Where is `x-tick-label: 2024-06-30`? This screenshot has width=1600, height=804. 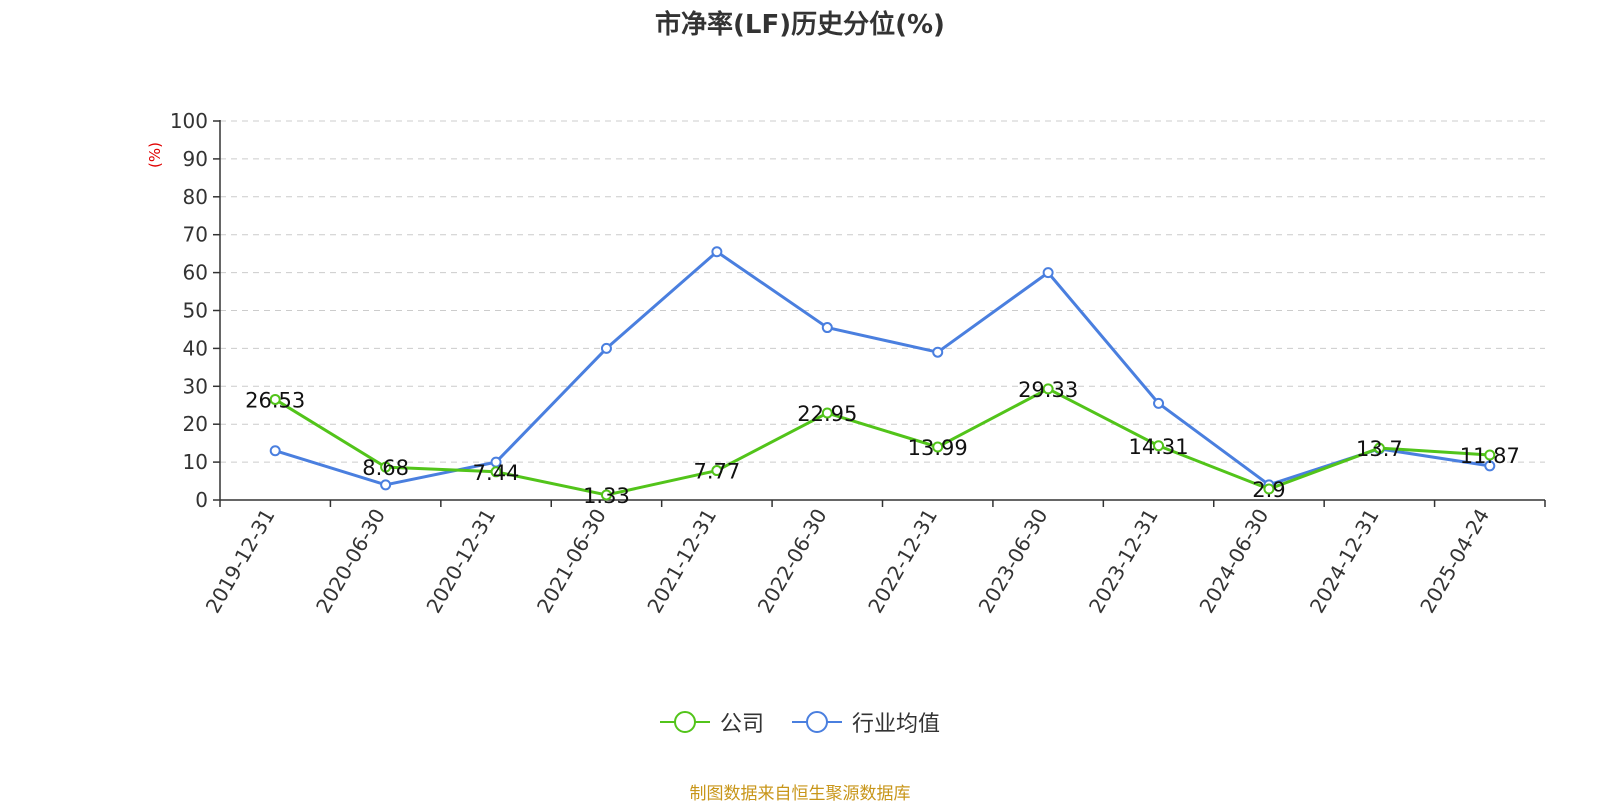
x-tick-label: 2024-06-30 is located at coordinates (1233, 561).